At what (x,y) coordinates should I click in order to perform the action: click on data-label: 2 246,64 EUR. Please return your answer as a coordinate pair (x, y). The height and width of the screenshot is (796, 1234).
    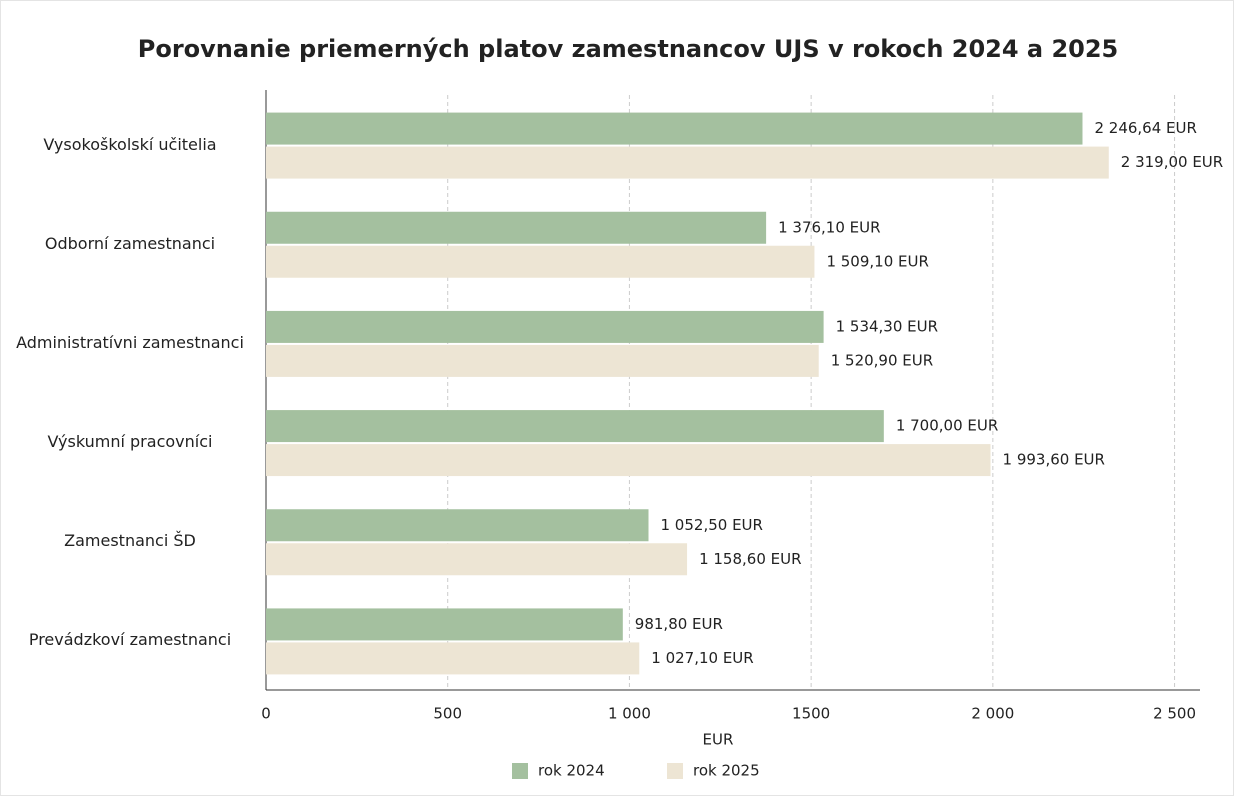
    Looking at the image, I should click on (1145, 128).